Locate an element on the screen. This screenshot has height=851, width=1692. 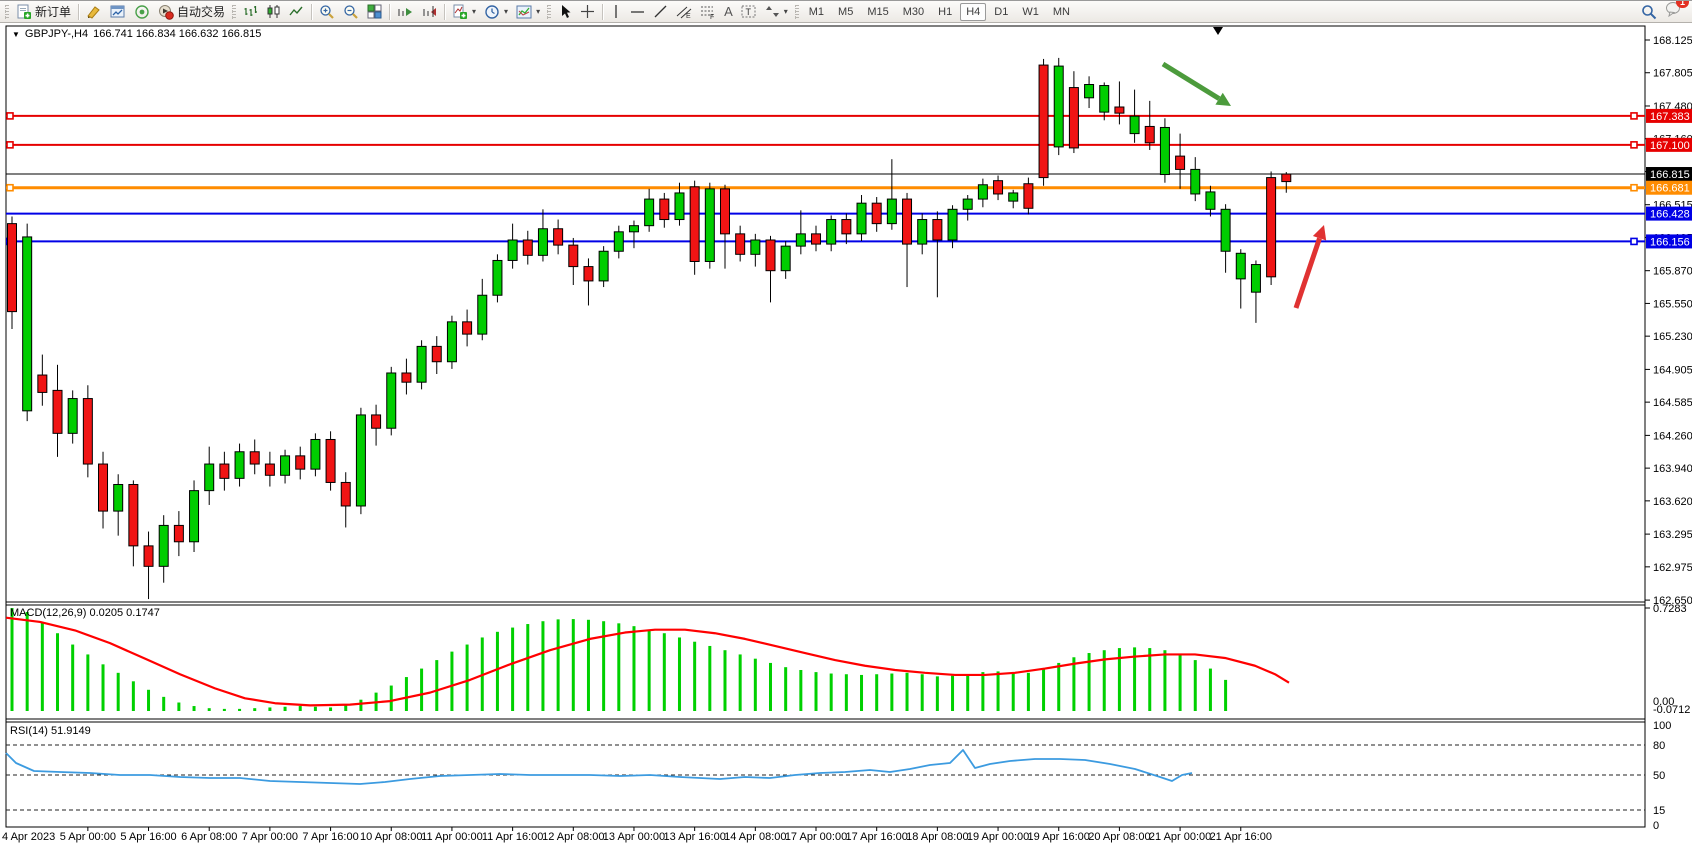
arrows-tool-button: ▾ is located at coordinates (776, 12).